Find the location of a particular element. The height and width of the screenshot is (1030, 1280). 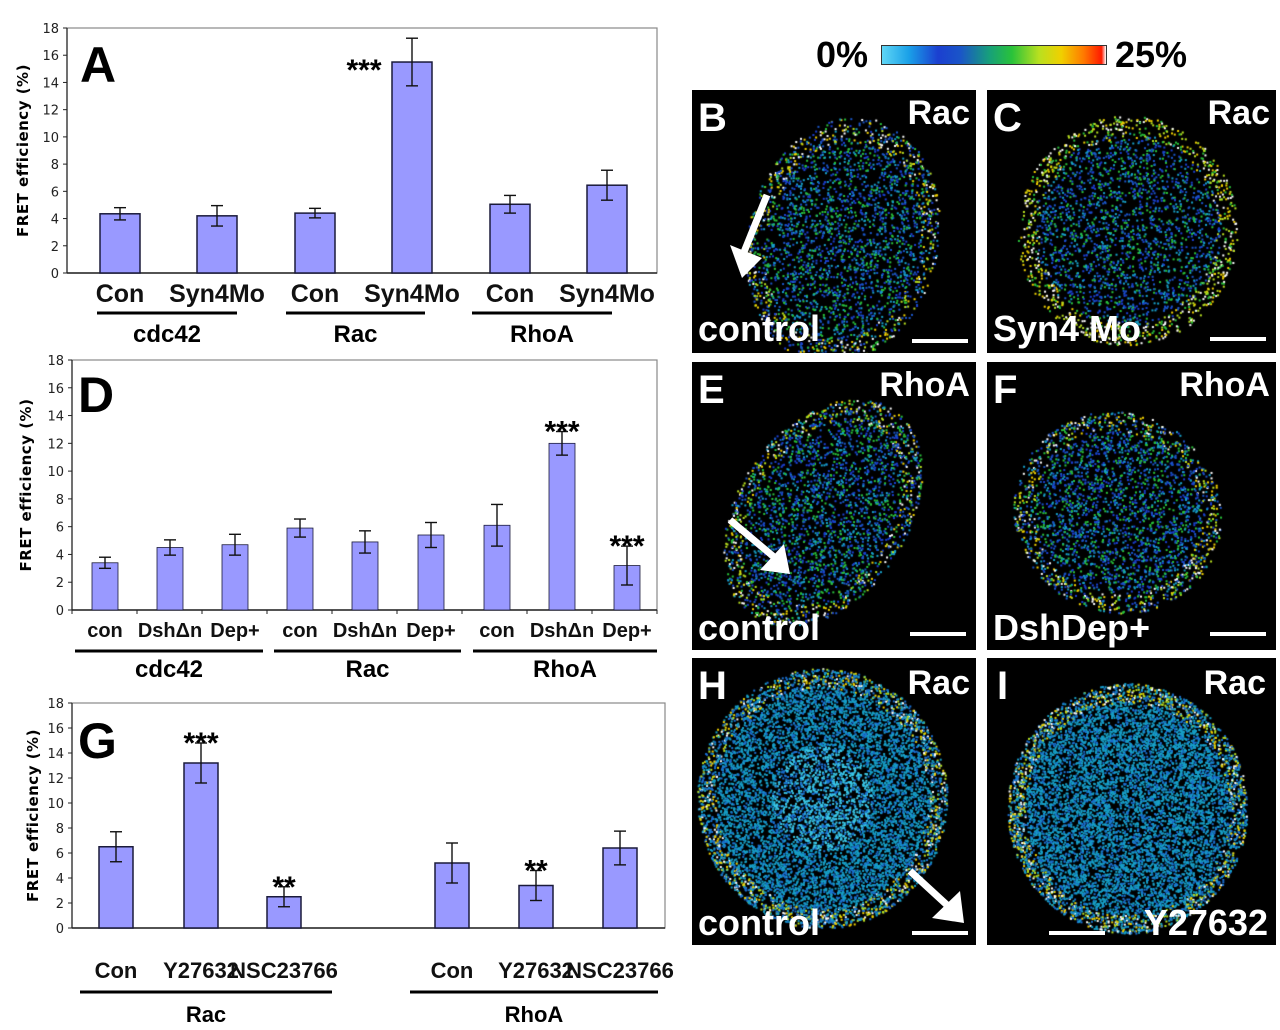

colorbar-min-label: 0% is located at coordinates (842, 54).